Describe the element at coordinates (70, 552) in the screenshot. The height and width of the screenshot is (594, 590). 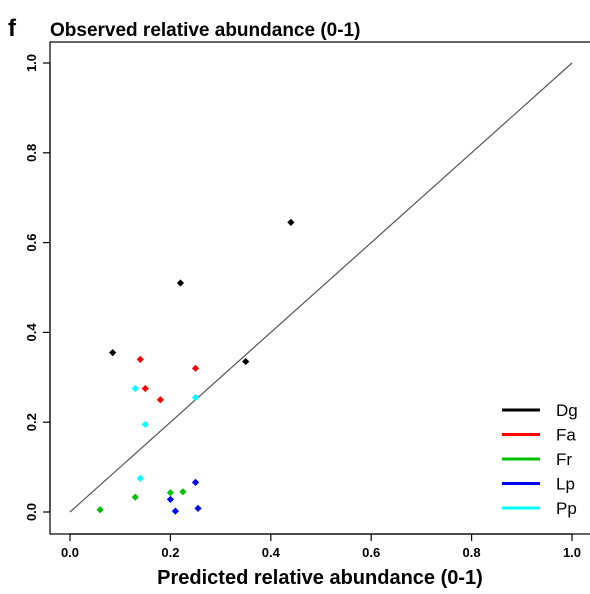
I see `x-tick-label: 0.0` at that location.